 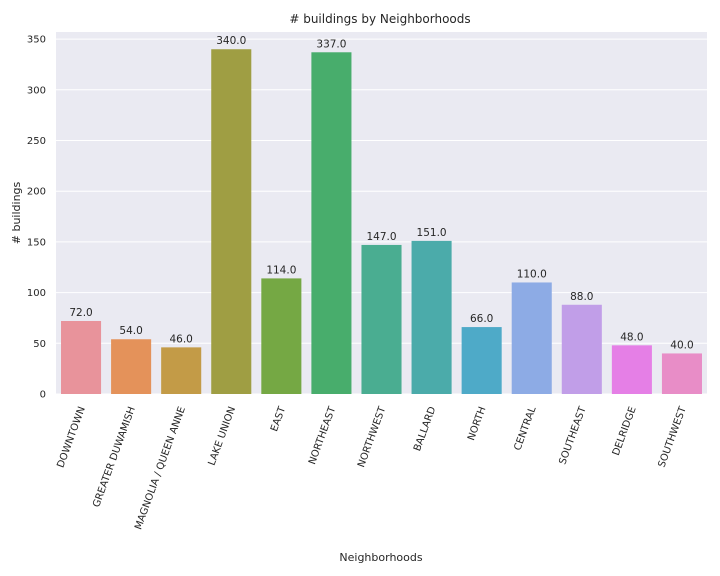 What do you see at coordinates (36, 293) in the screenshot?
I see `y-tick-label: 100` at bounding box center [36, 293].